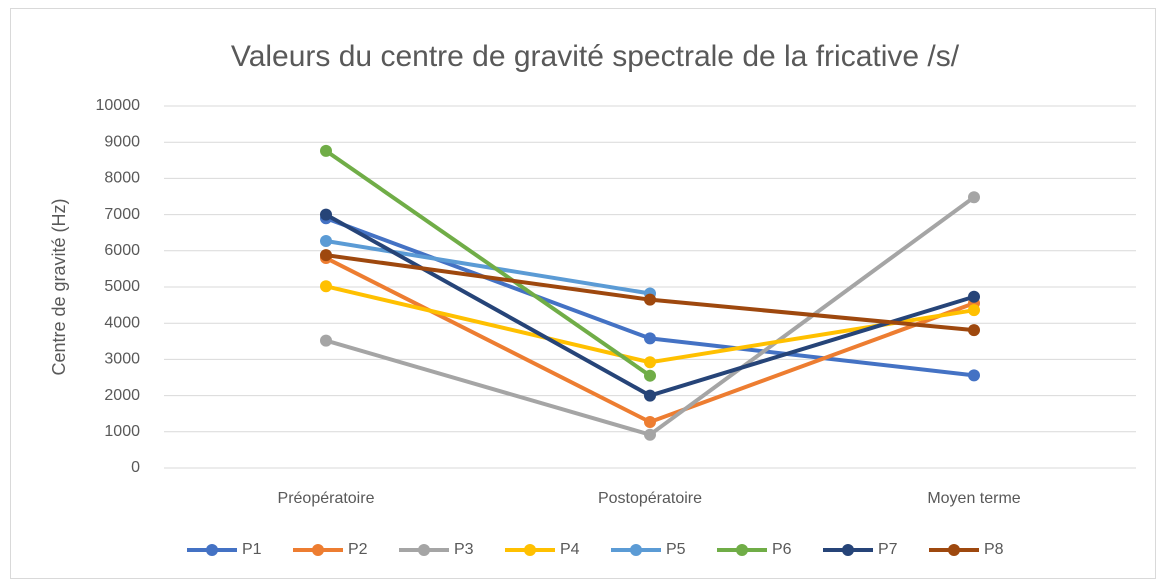 The image size is (1166, 588). Describe the element at coordinates (326, 498) in the screenshot. I see `x-tick-label: Préopératoire` at that location.